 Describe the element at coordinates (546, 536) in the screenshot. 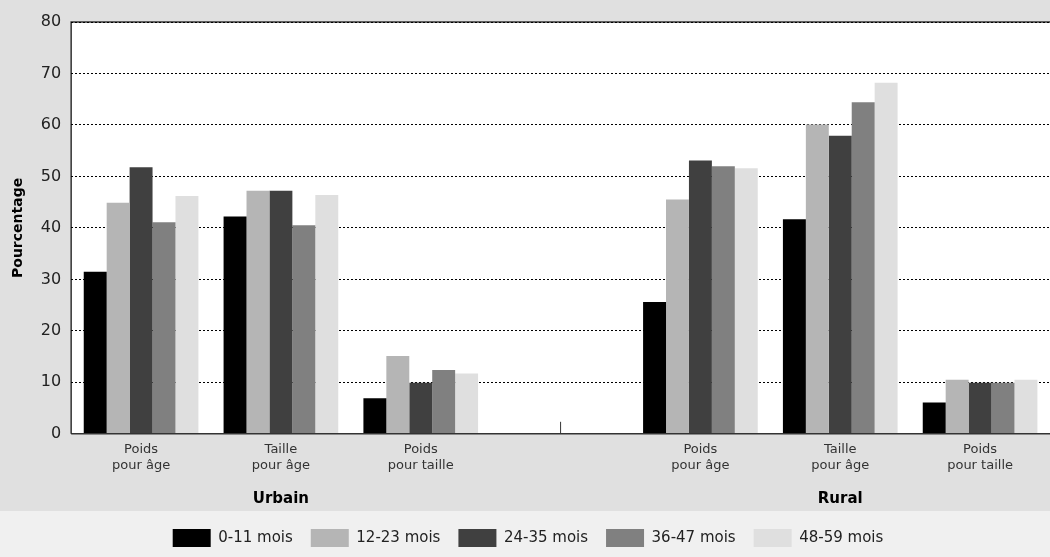

I see `legend-label: 24-35 mois` at that location.